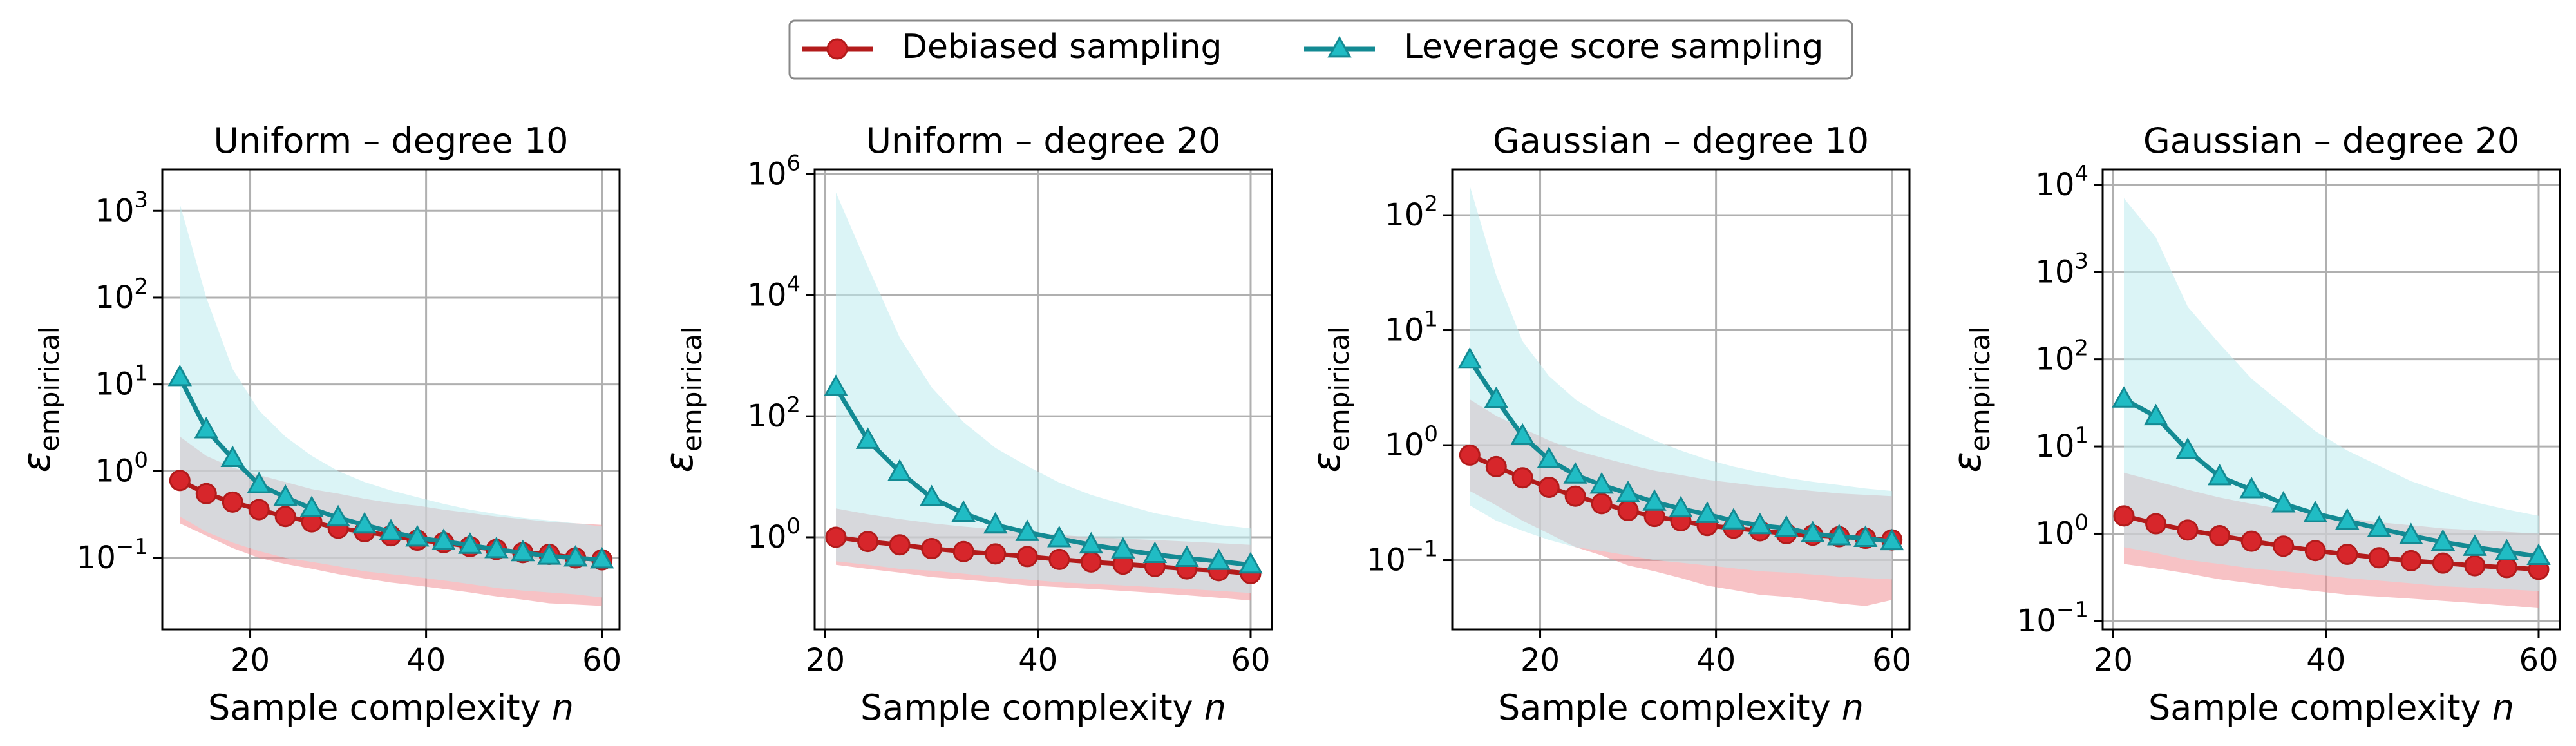  Describe the element at coordinates (1043, 392) in the screenshot. I see `leverage-band` at that location.